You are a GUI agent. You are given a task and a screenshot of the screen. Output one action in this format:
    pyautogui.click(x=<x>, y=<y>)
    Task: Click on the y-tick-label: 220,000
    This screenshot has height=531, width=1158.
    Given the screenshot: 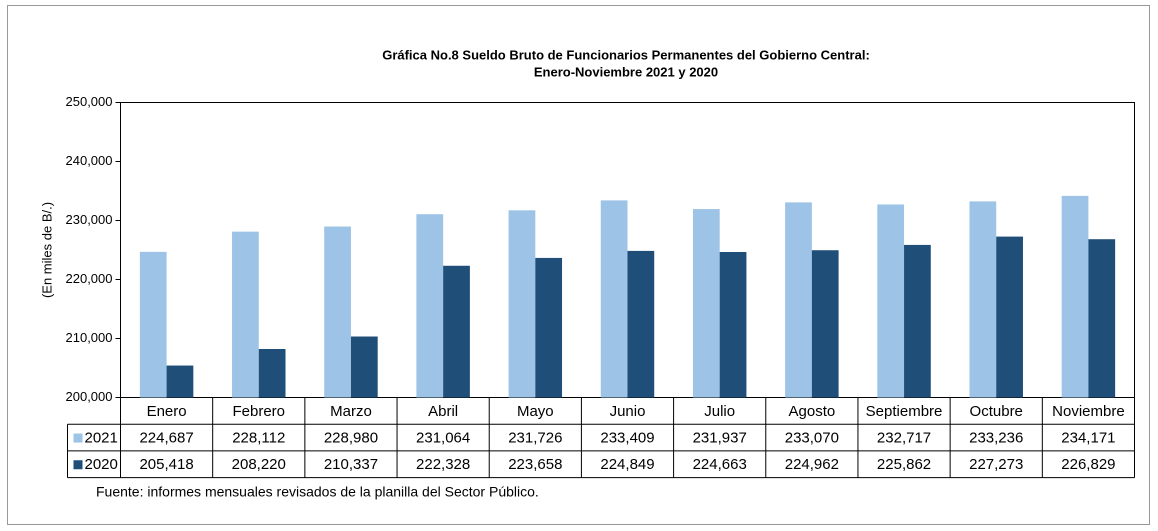 What is the action you would take?
    pyautogui.click(x=89, y=278)
    